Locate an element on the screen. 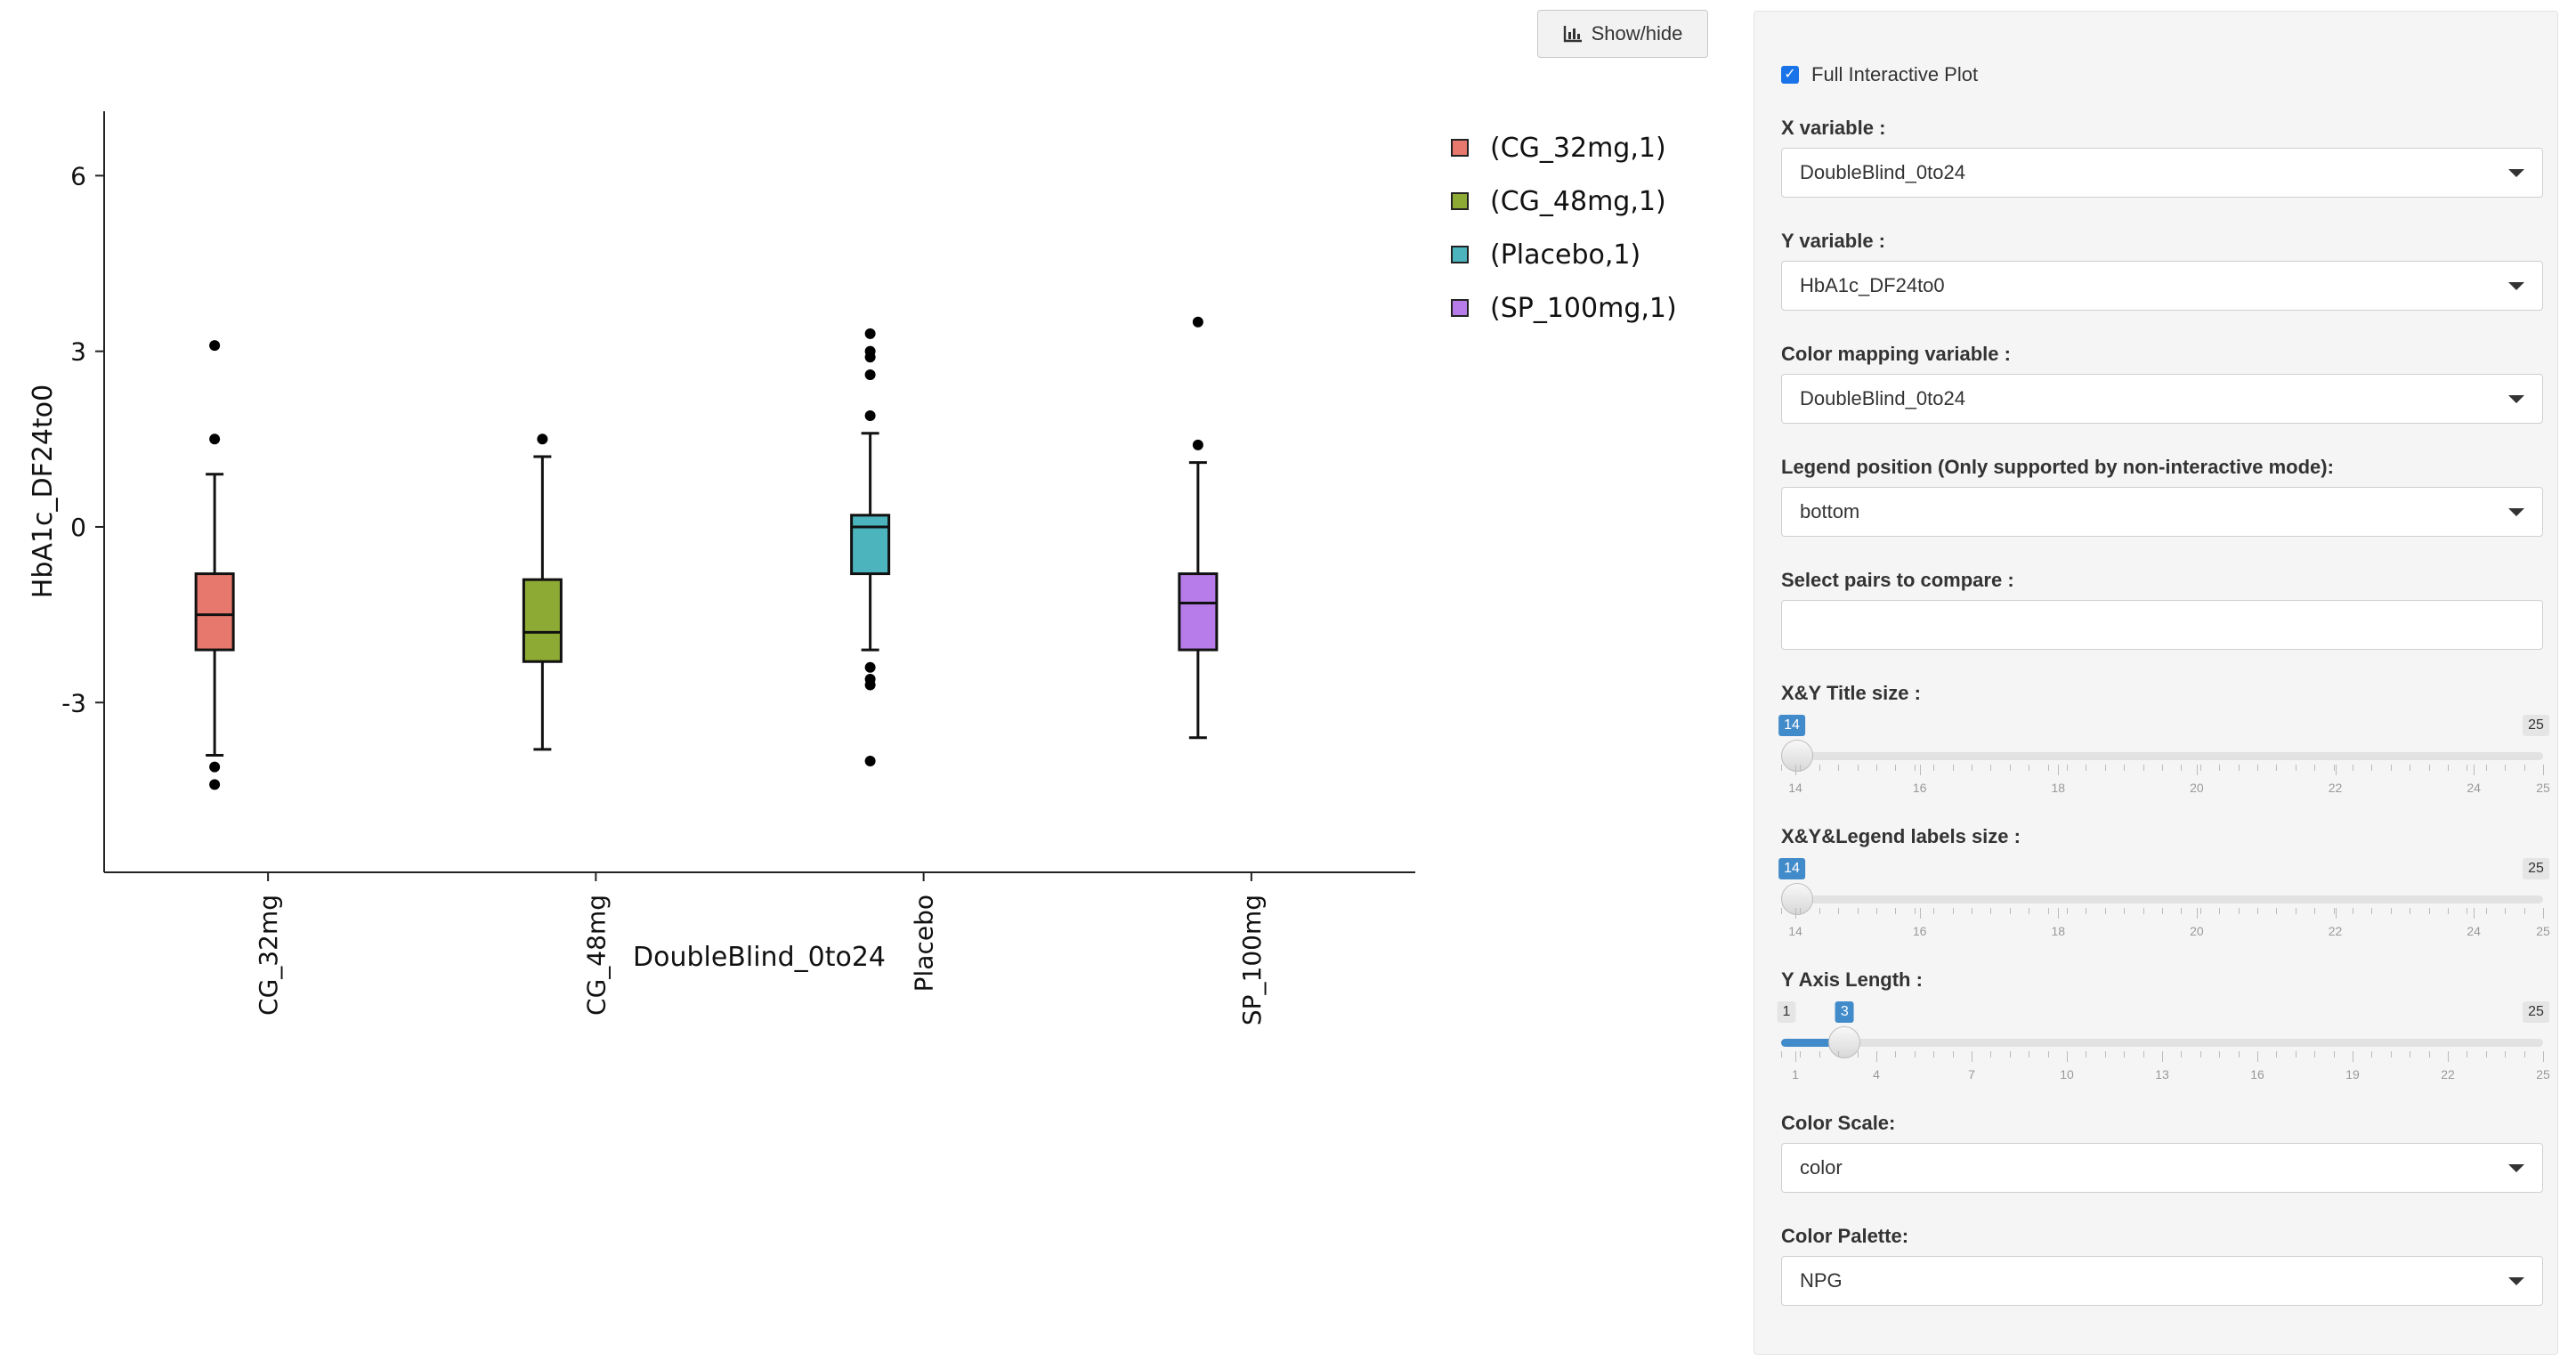  color-mapping-select: DoubleBlind_0to24 is located at coordinates (2162, 399).